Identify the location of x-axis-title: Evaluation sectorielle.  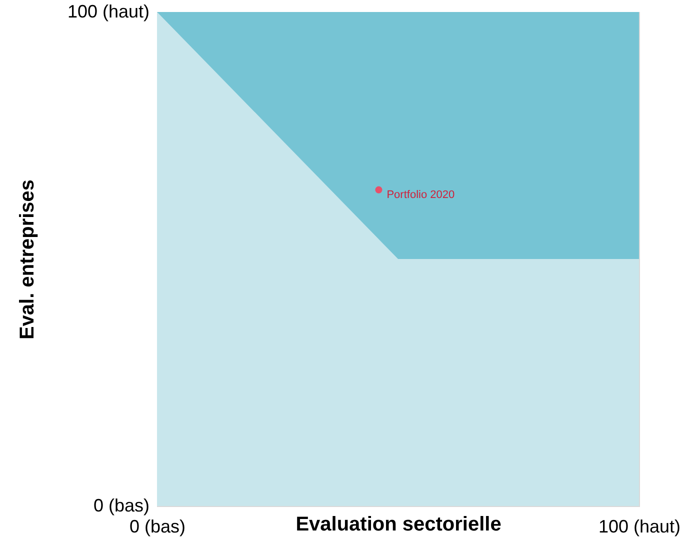
(399, 525).